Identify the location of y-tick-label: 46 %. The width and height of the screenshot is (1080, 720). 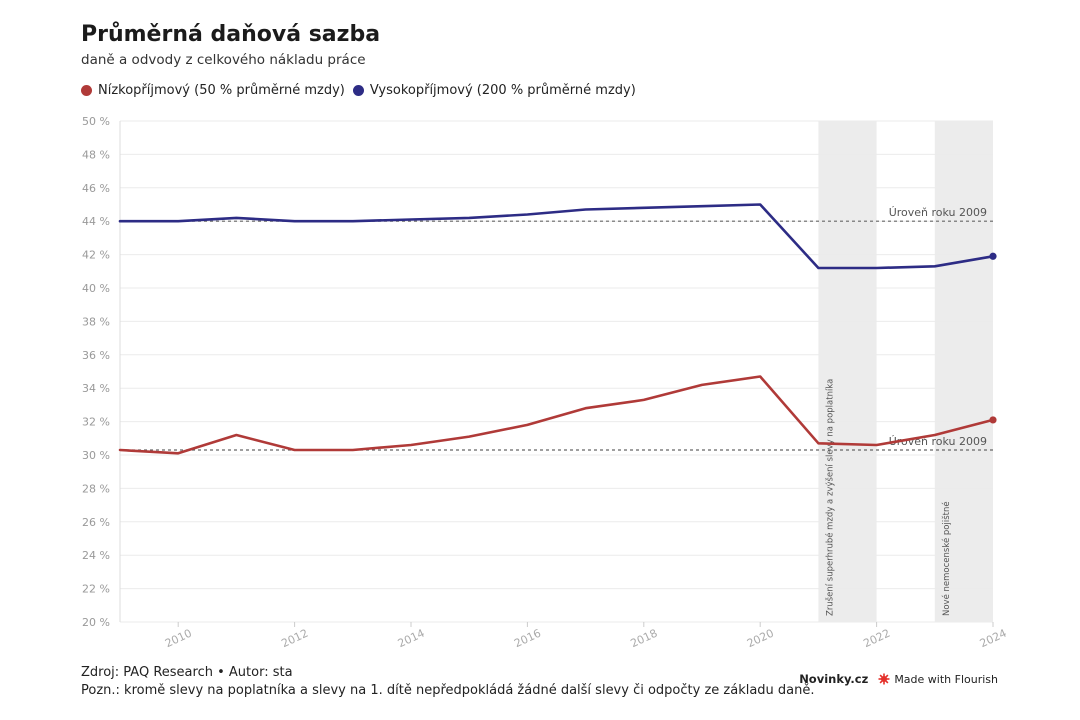
(96, 188).